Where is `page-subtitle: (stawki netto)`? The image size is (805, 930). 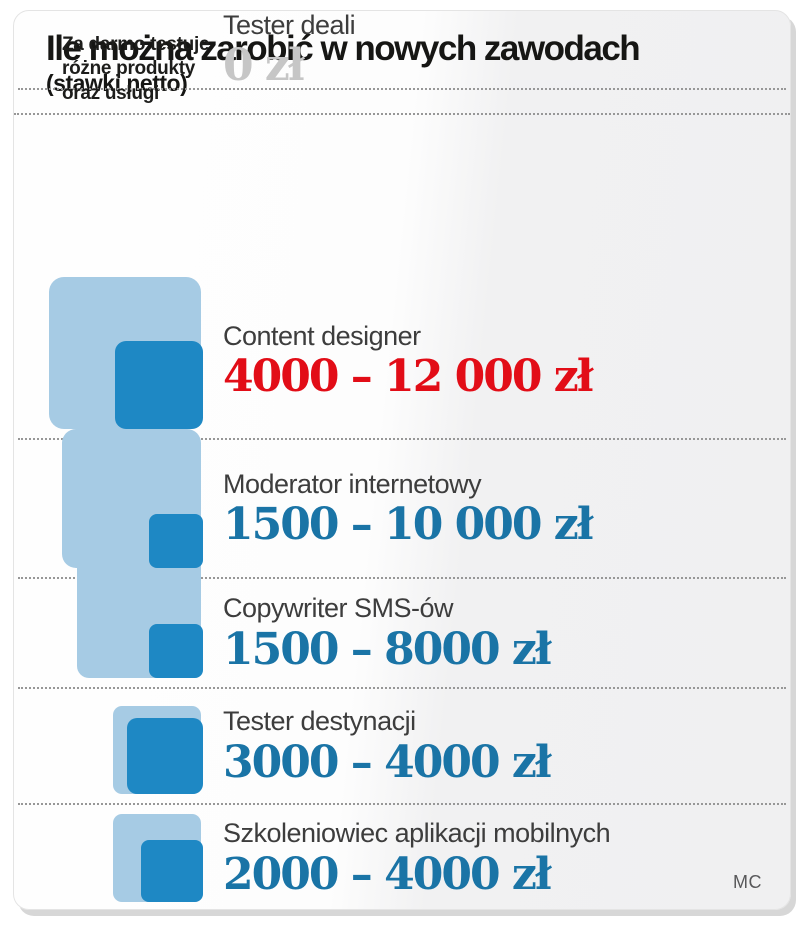
page-subtitle: (stawki netto) is located at coordinates (117, 82).